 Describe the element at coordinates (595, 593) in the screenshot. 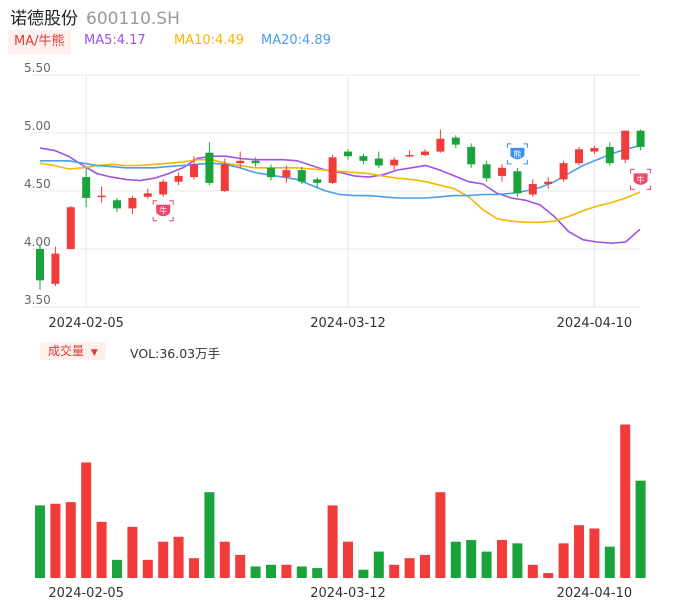

I see `x-tick-label: 2024-04-10` at that location.